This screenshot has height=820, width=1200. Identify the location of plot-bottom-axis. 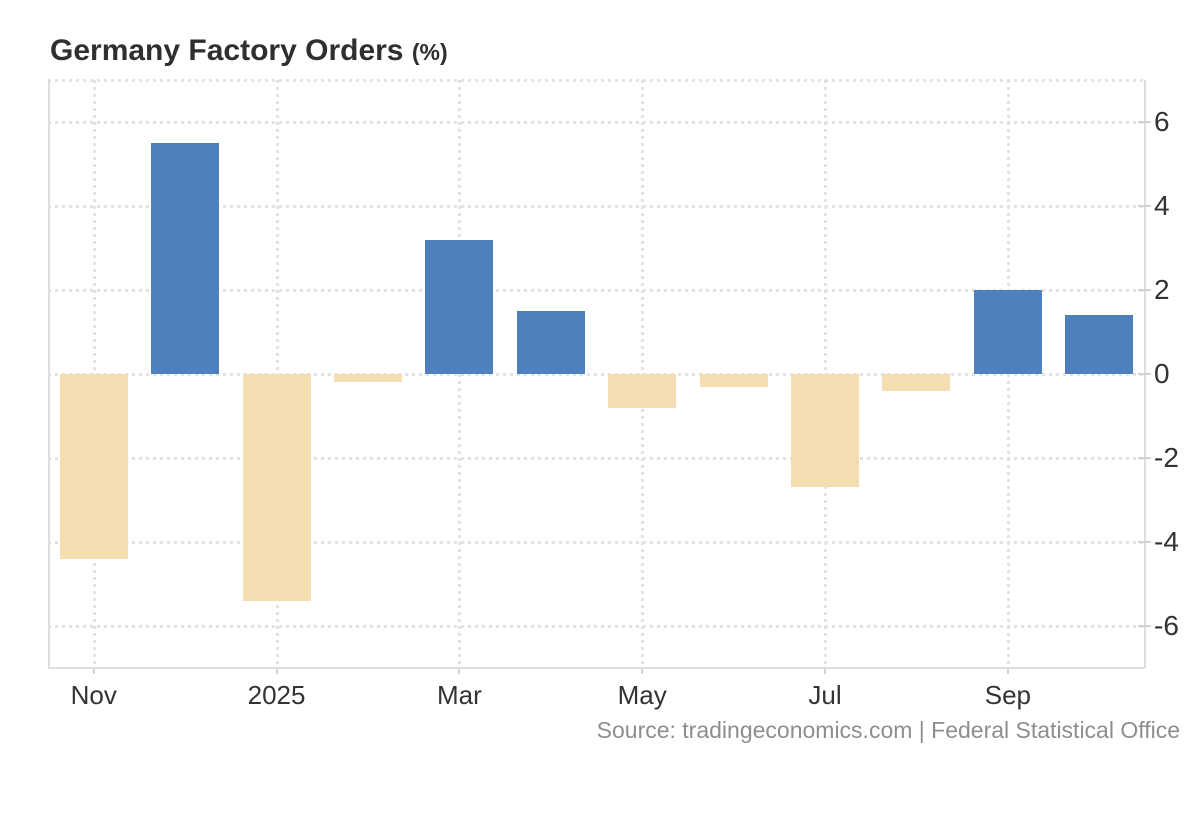
(596, 668).